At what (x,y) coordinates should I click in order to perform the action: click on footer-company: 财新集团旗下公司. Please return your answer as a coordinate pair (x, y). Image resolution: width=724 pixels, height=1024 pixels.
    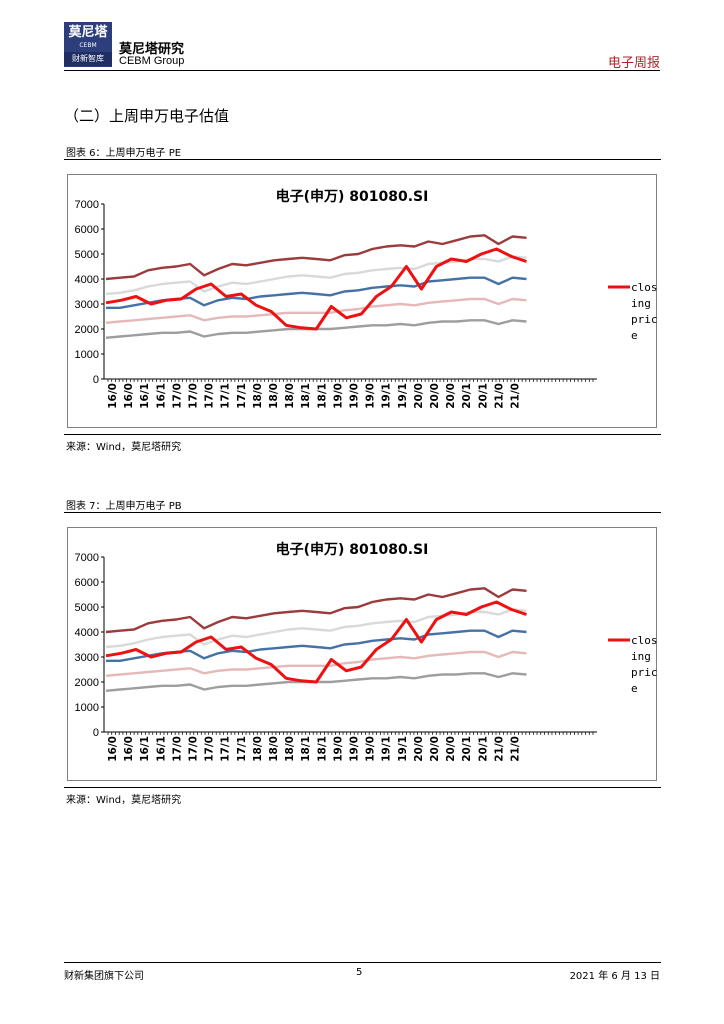
    Looking at the image, I should click on (104, 976).